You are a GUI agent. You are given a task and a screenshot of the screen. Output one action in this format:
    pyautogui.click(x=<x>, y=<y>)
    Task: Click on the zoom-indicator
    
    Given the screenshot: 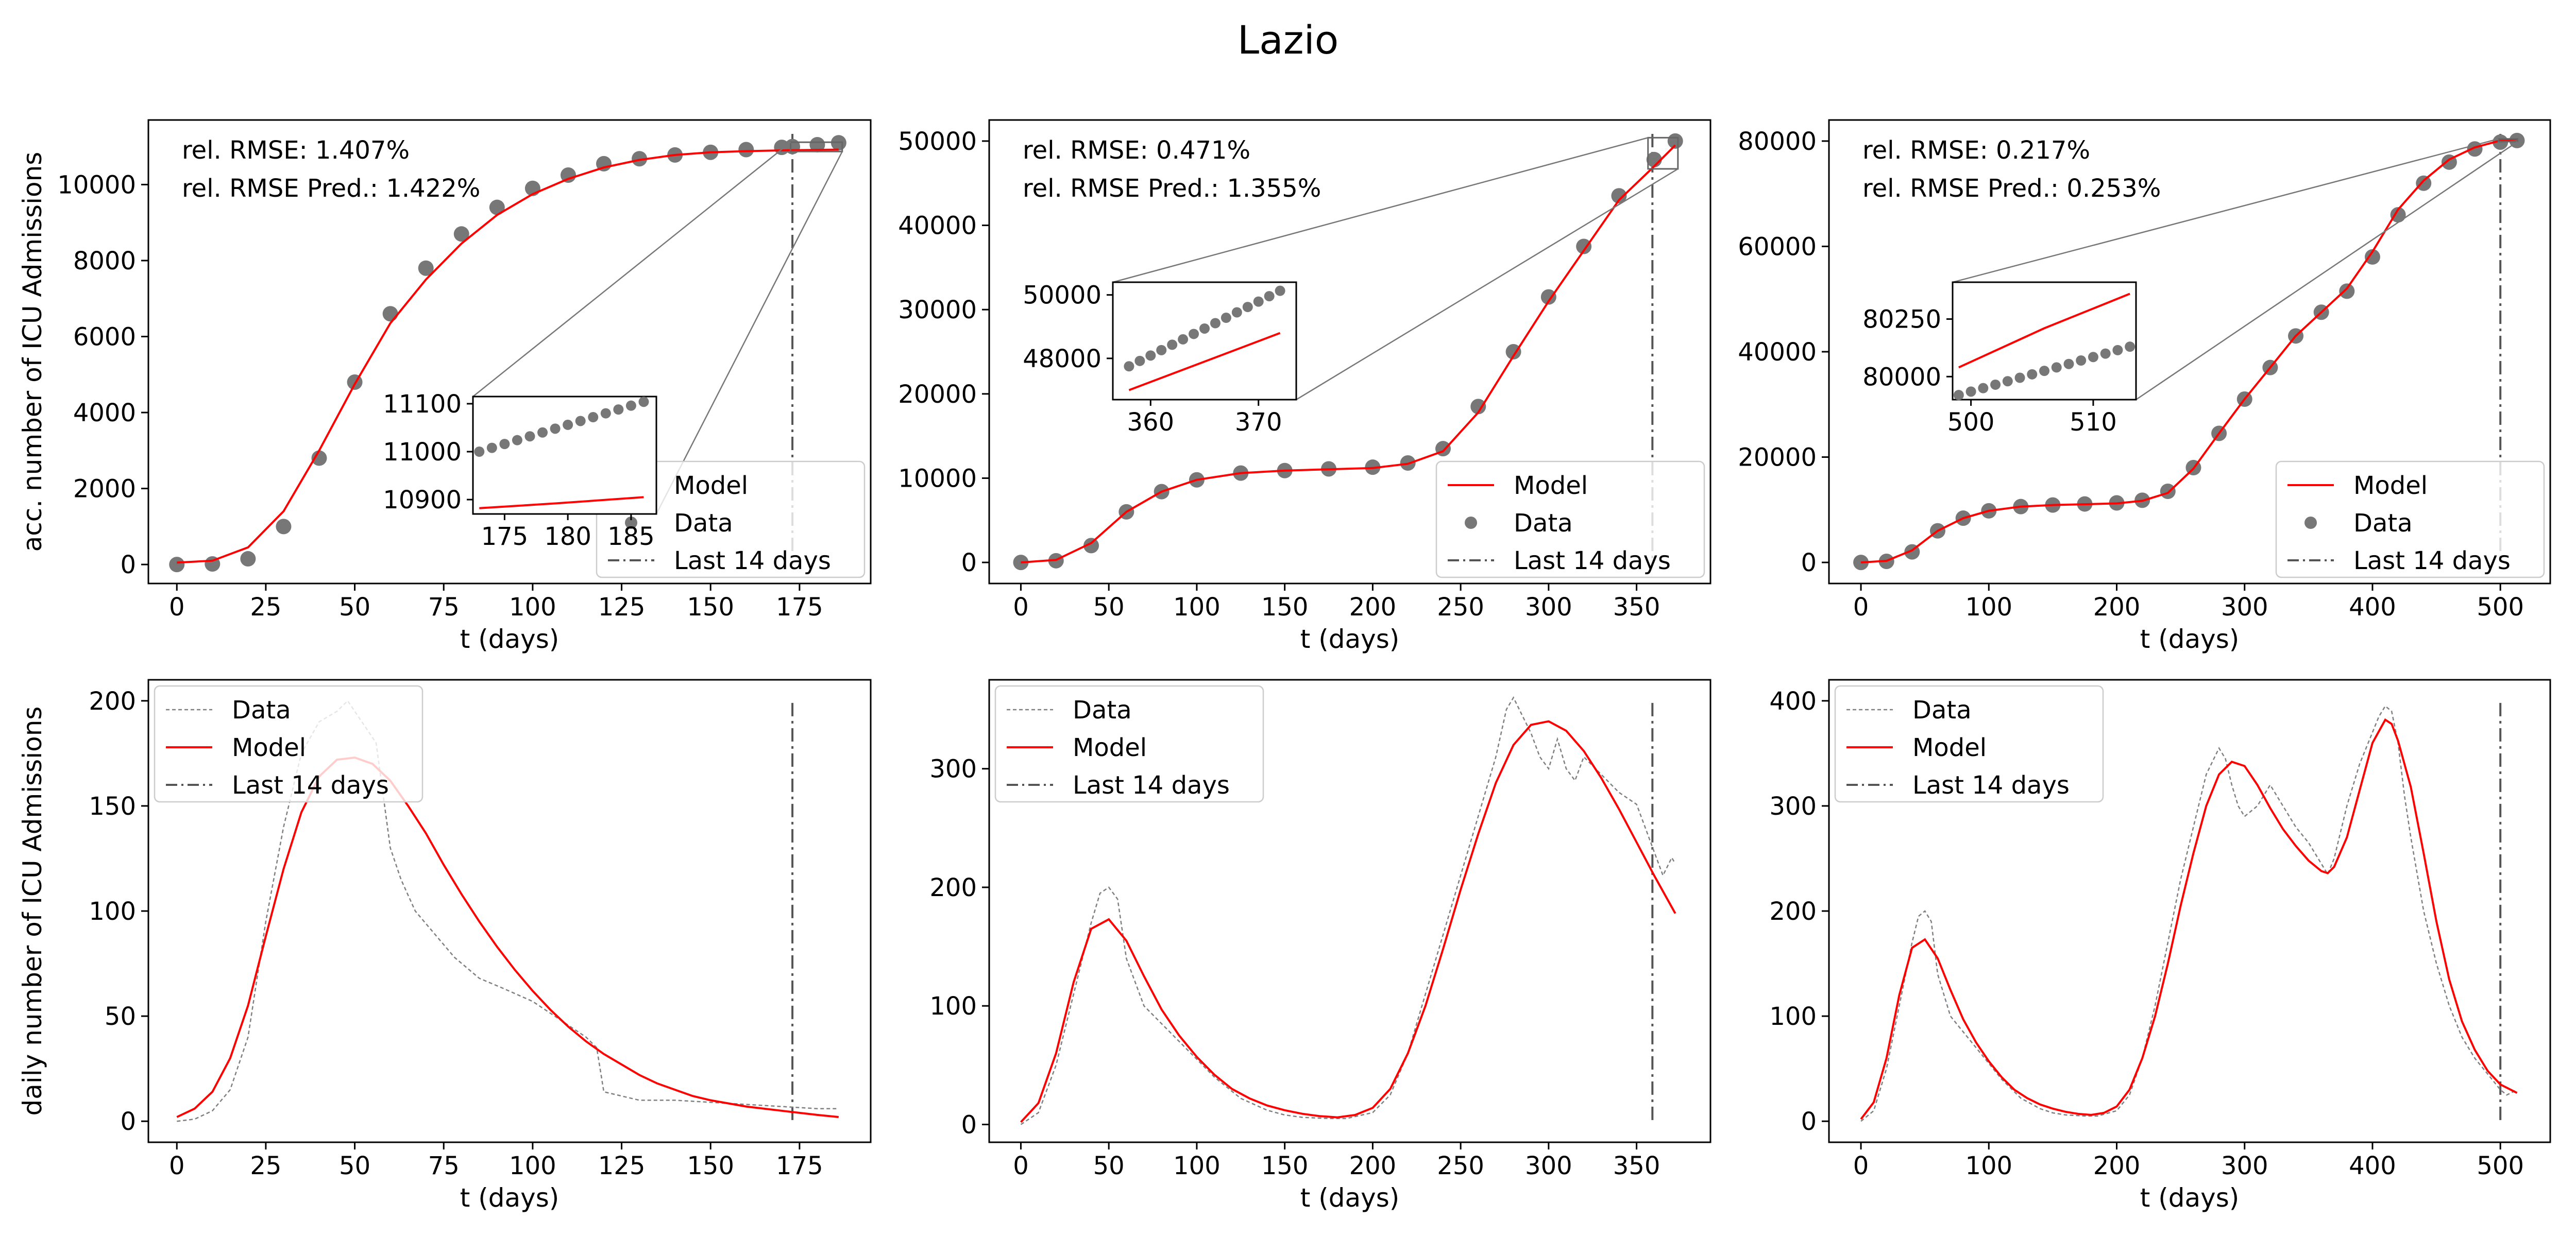 What is the action you would take?
    pyautogui.click(x=1663, y=153)
    